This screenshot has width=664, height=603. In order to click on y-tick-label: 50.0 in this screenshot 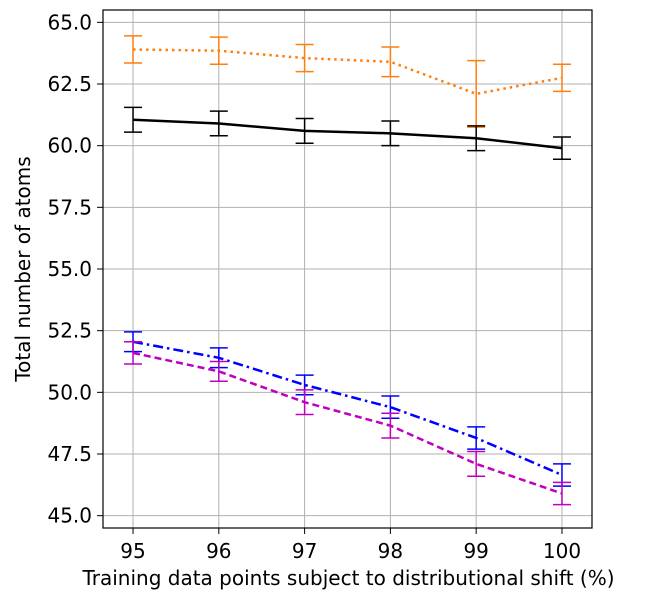, I will do `click(69, 392)`.